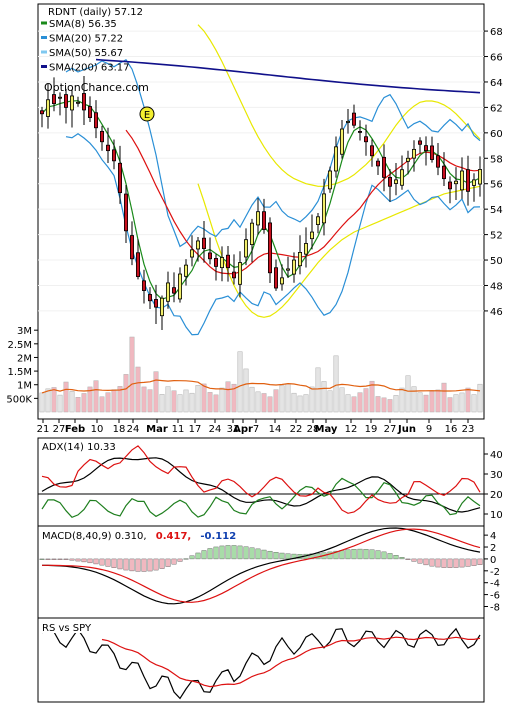 The height and width of the screenshot is (710, 526). What do you see at coordinates (79, 447) in the screenshot?
I see `adx-label: ADX(14) 10.33` at bounding box center [79, 447].